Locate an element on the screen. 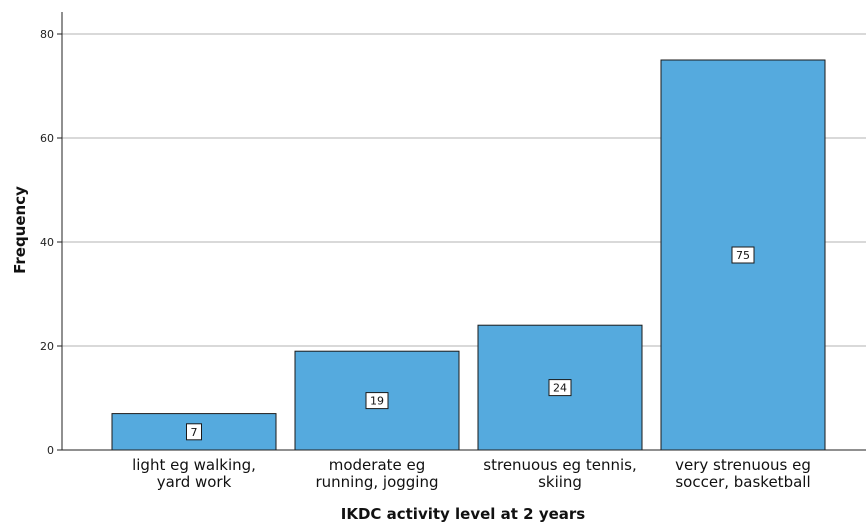 Image resolution: width=866 pixels, height=523 pixels. x-category-label: very strenuous eg soccer, basketball is located at coordinates (743, 473).